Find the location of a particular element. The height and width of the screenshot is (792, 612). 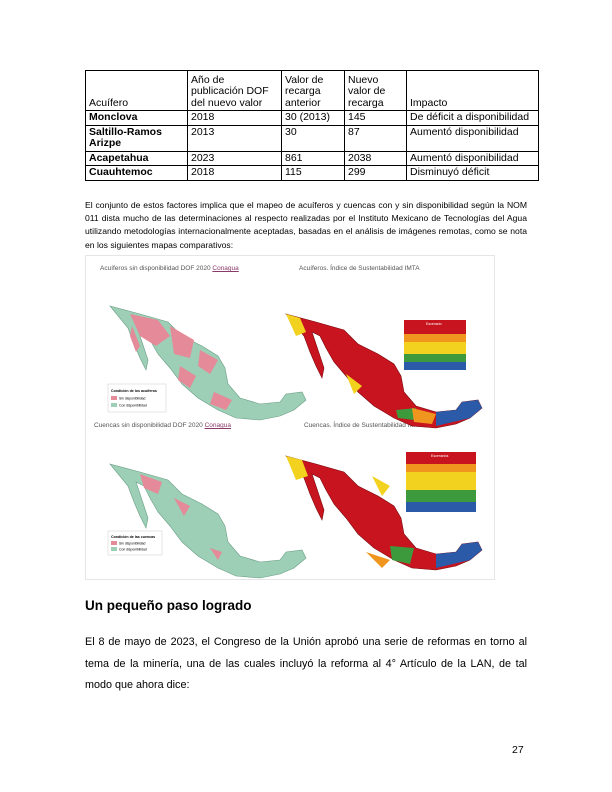

imta-legend-top: Escenario is located at coordinates (435, 345).